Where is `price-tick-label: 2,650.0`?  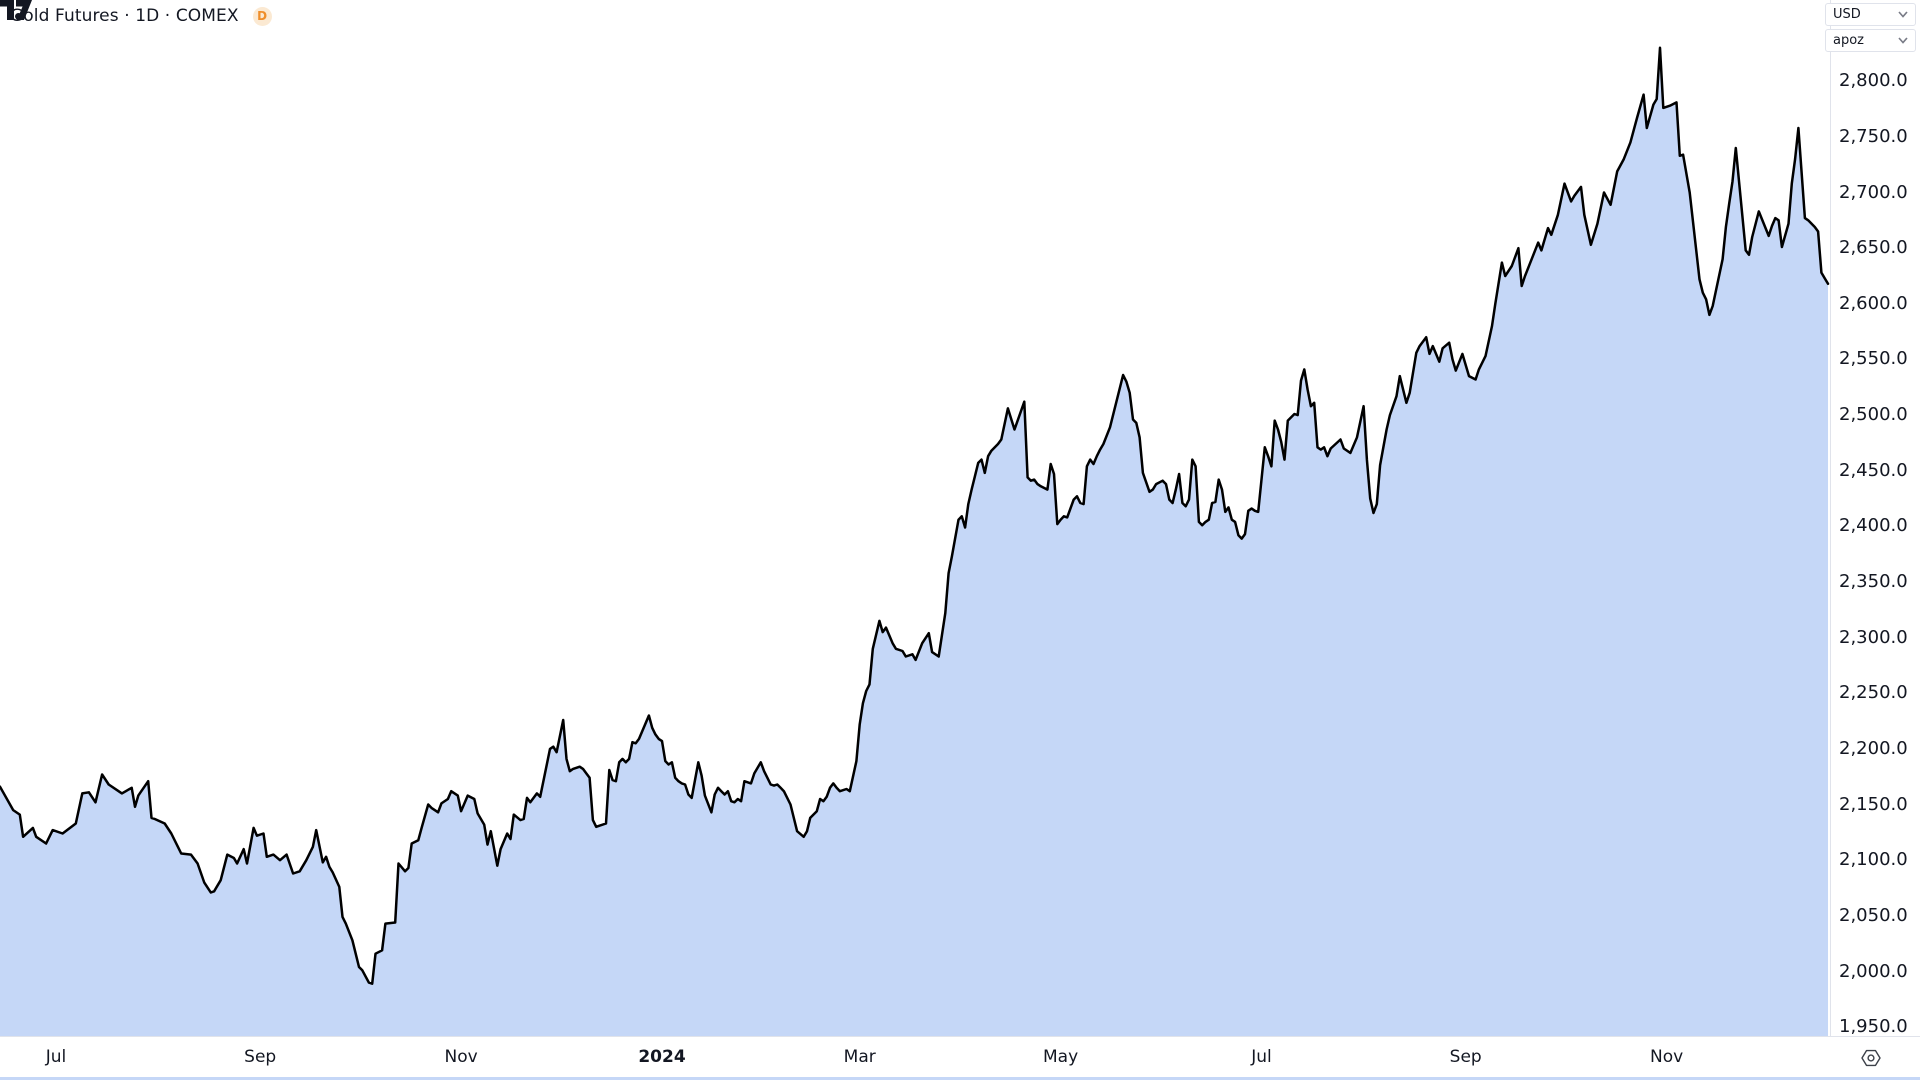
price-tick-label: 2,650.0 is located at coordinates (1873, 248).